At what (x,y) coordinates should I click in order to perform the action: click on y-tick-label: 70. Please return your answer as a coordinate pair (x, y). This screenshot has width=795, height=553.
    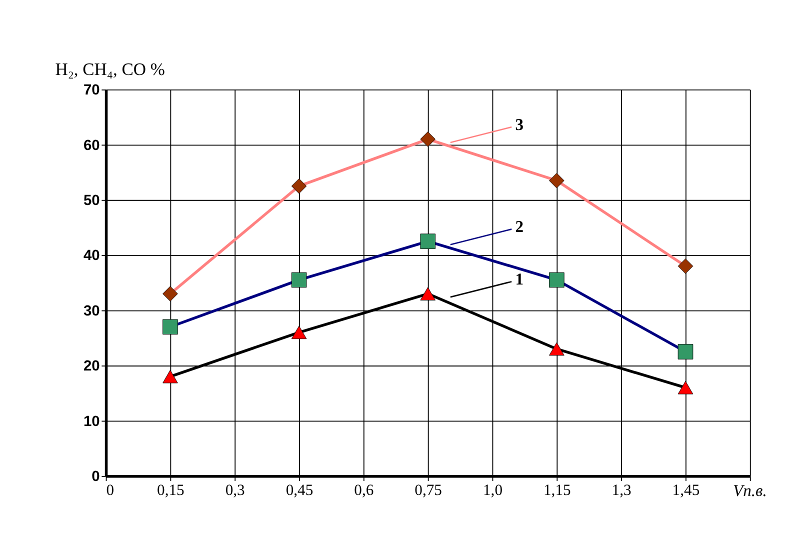
    Looking at the image, I should click on (91, 90).